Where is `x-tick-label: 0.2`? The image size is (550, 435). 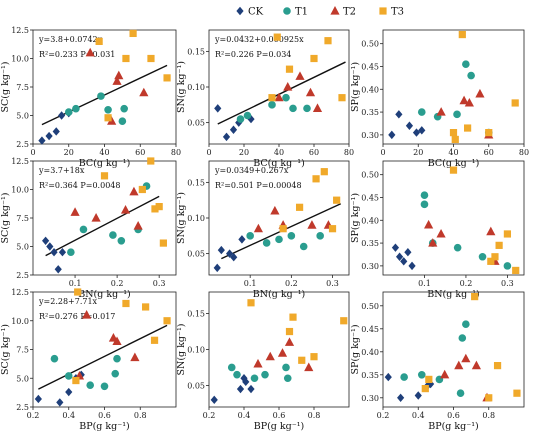
x-tick-label: 0.2 is located at coordinates (383, 415).